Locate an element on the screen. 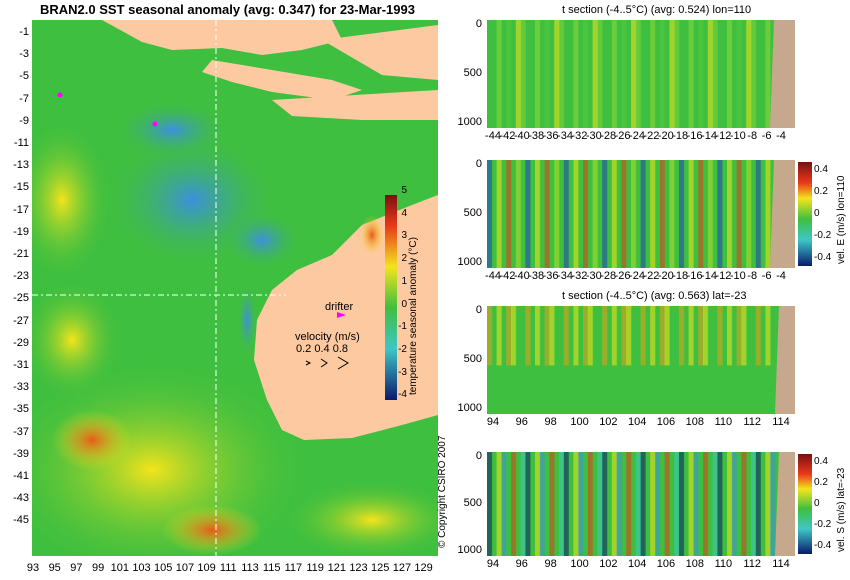  sst-colorbar-tick: -3 is located at coordinates (402, 372).